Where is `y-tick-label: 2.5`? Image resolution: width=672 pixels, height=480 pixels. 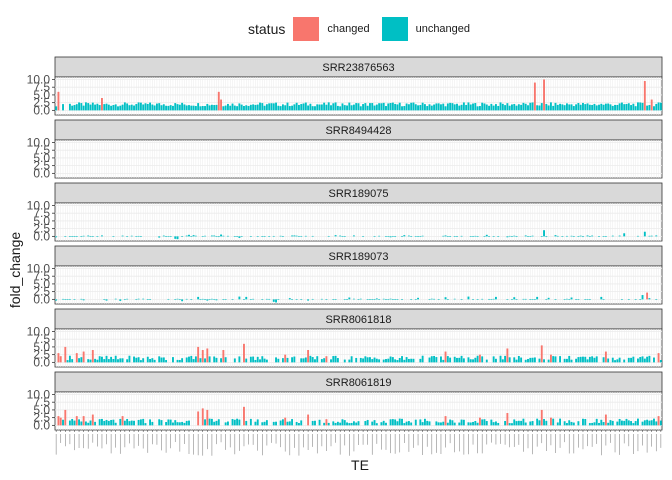
y-tick-label: 2.5 is located at coordinates (41, 103).